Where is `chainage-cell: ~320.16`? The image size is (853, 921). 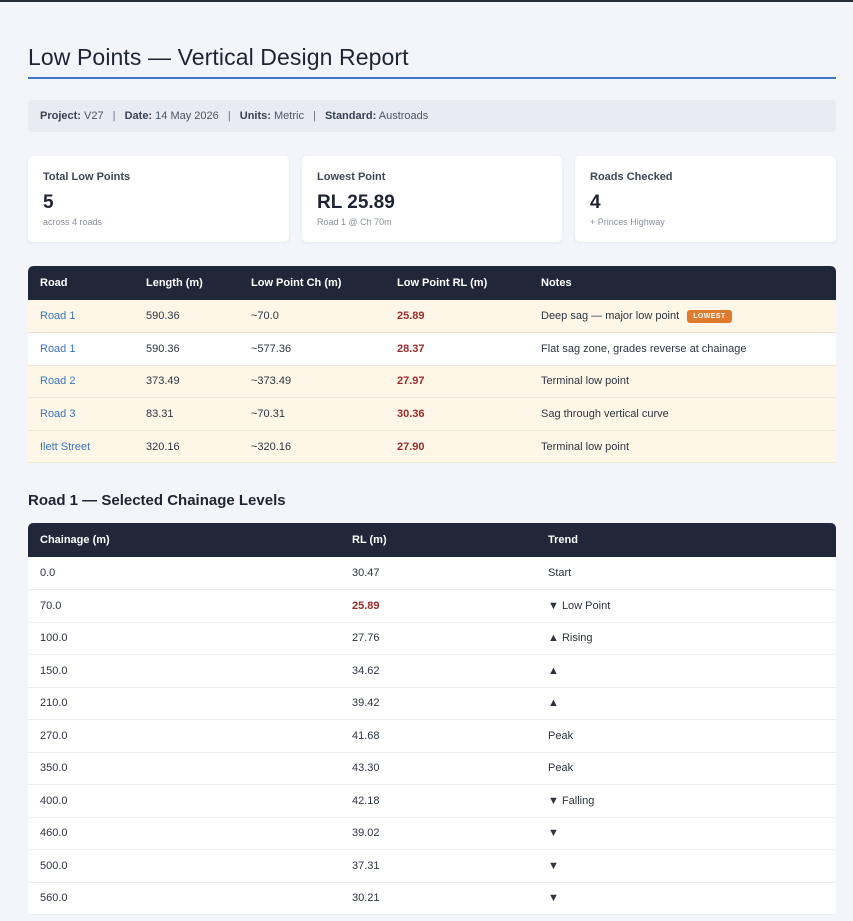
chainage-cell: ~320.16 is located at coordinates (271, 446).